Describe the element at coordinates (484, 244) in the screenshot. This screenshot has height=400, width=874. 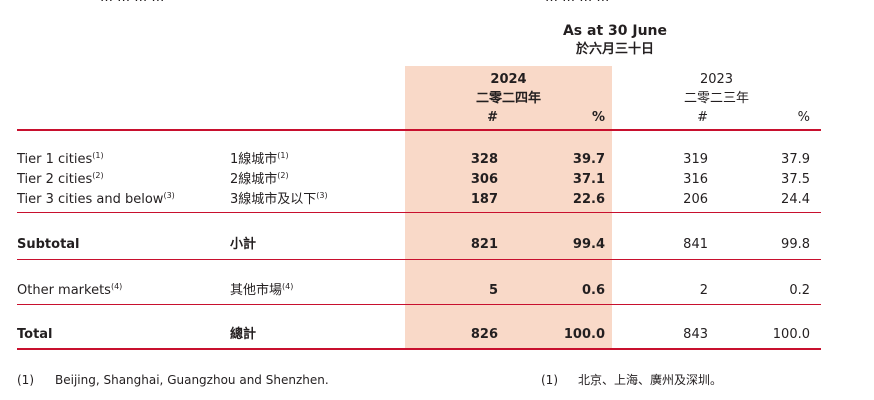
I see `cell-2024-num: 821` at that location.